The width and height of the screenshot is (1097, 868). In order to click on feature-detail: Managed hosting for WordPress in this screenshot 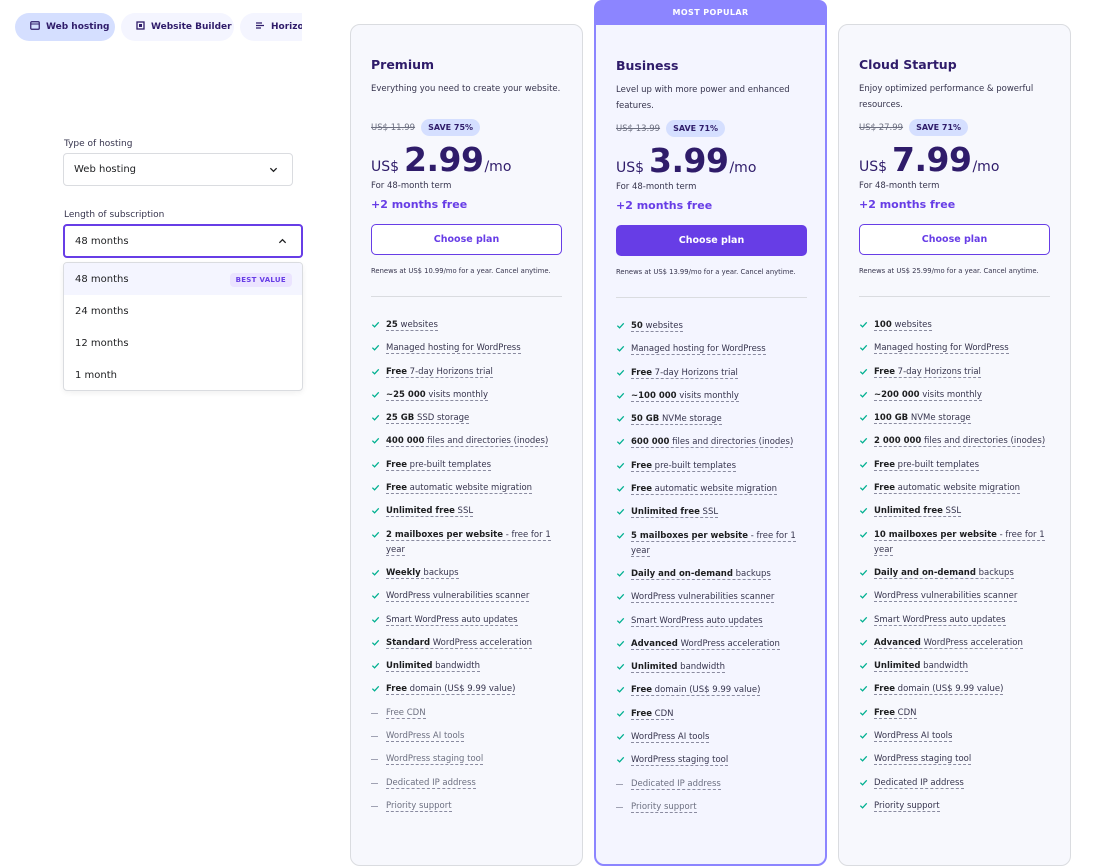, I will do `click(453, 348)`.